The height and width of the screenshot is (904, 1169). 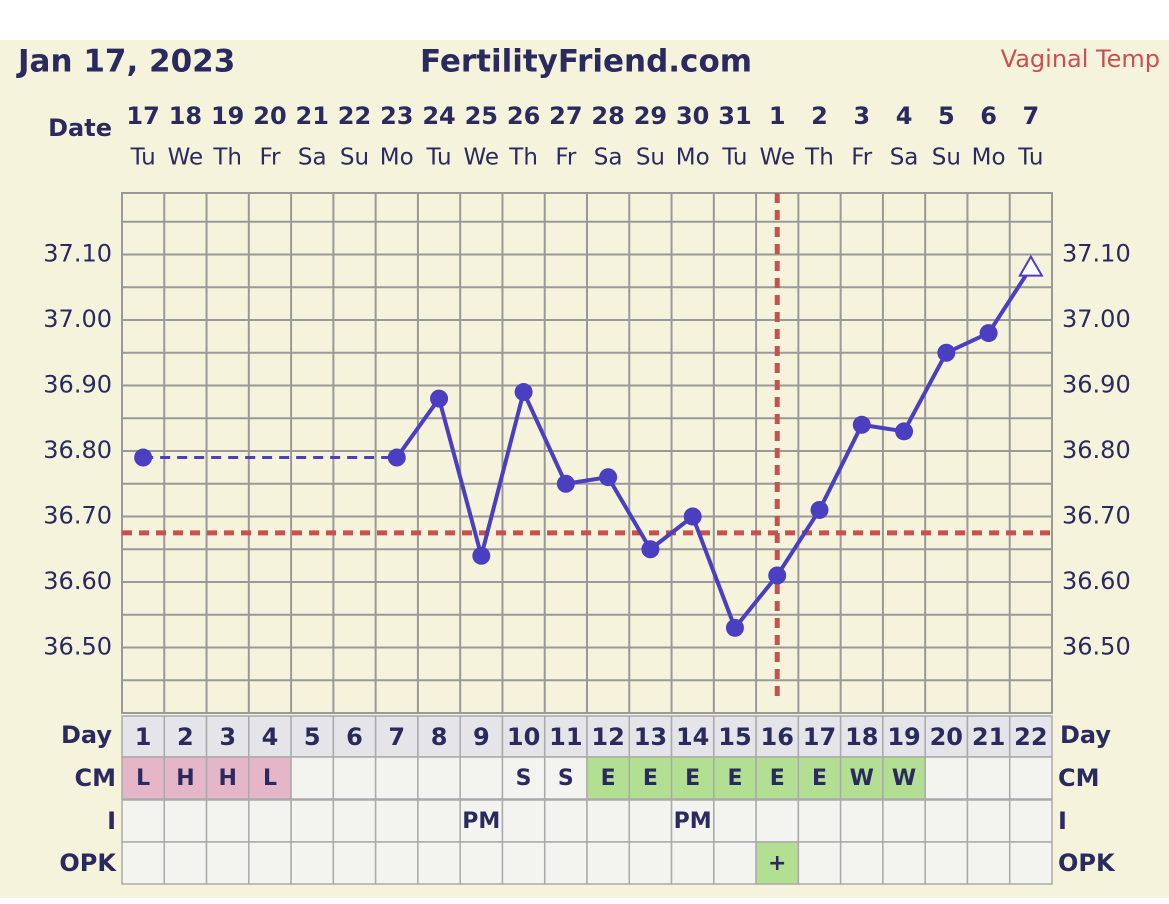 What do you see at coordinates (125, 62) in the screenshot?
I see `chart-date: Jan 17, 2023` at bounding box center [125, 62].